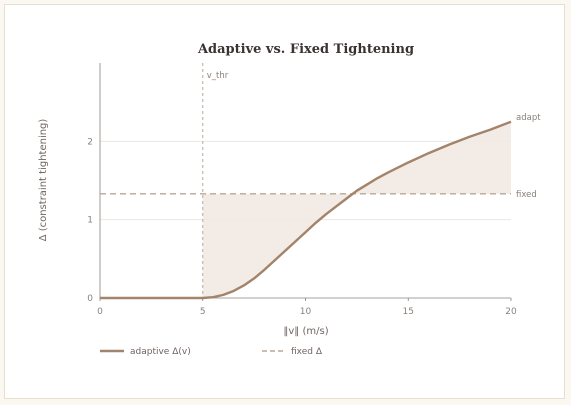 The image size is (571, 405). What do you see at coordinates (100, 312) in the screenshot?
I see `x-tick-label-0: 0` at bounding box center [100, 312].